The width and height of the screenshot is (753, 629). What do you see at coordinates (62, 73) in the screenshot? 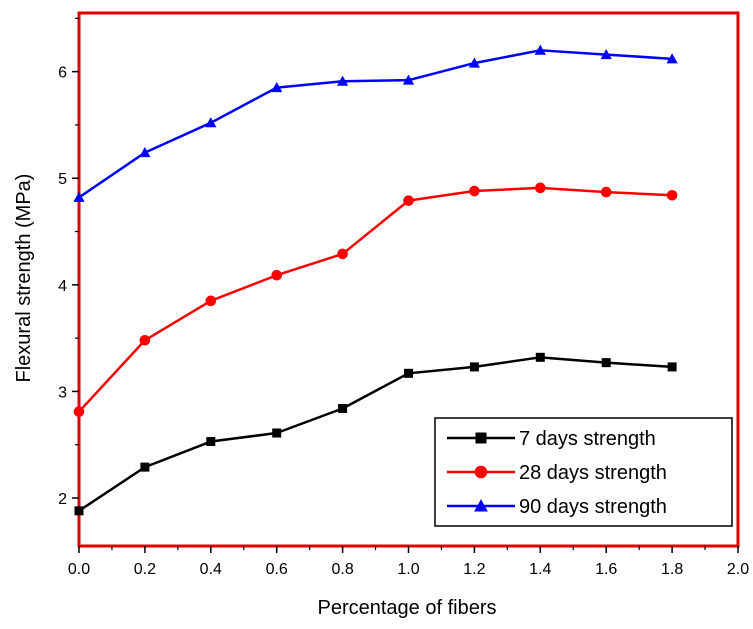
I see `y-tick-label: 6` at bounding box center [62, 73].